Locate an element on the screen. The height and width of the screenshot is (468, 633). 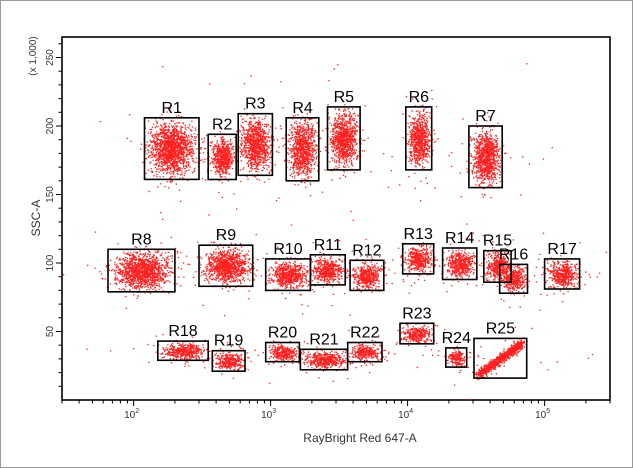
x-tick-label: 10² is located at coordinates (131, 414).